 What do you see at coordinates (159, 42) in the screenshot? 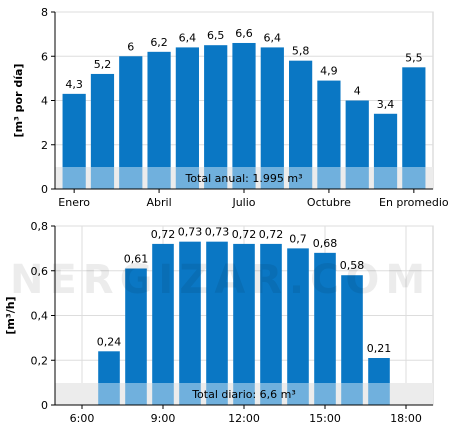
I see `bar-value-label: 6,2` at bounding box center [159, 42].